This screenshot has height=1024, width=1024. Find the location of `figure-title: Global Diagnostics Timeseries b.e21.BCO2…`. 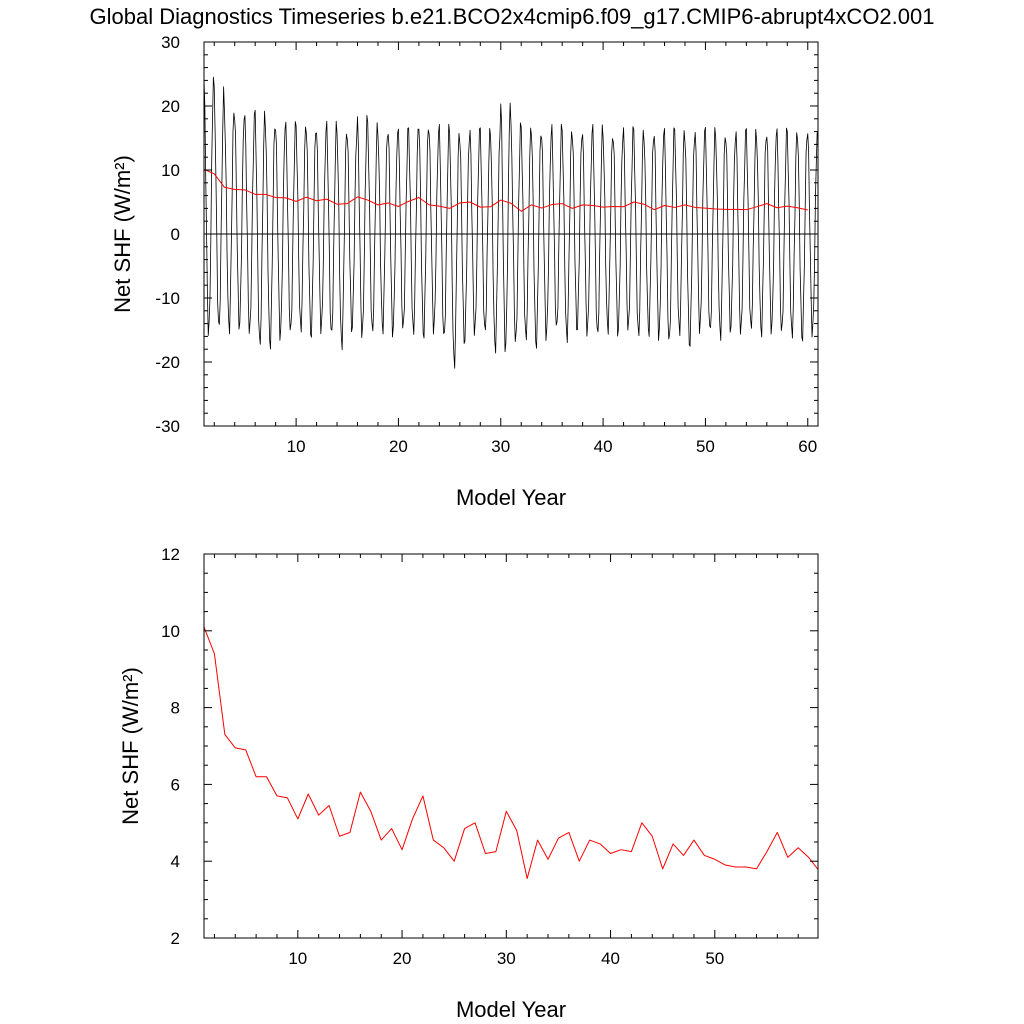

figure-title: Global Diagnostics Timeseries b.e21.BCO2… is located at coordinates (512, 16).